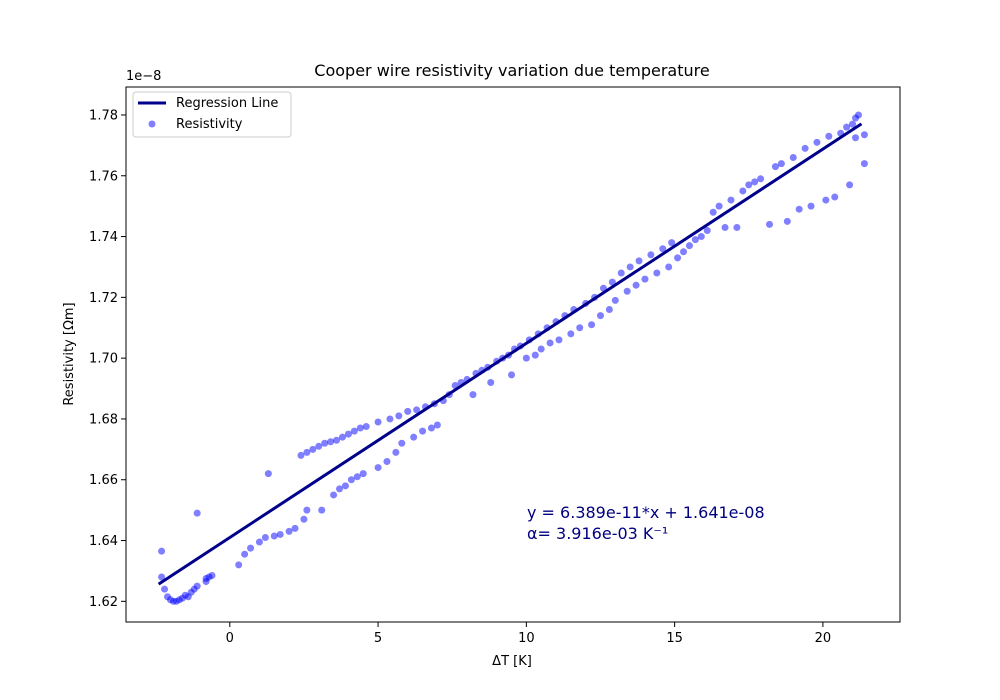 The image size is (1000, 700). Describe the element at coordinates (227, 103) in the screenshot. I see `legend-label-regression: Regression Line` at that location.